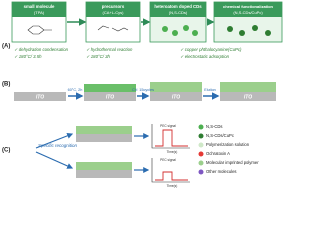 This screenshot has width=320, height=240. What do you see at coordinates (248, 6) in the screenshot?
I see `step-title: chemical functionalization` at bounding box center [248, 6].